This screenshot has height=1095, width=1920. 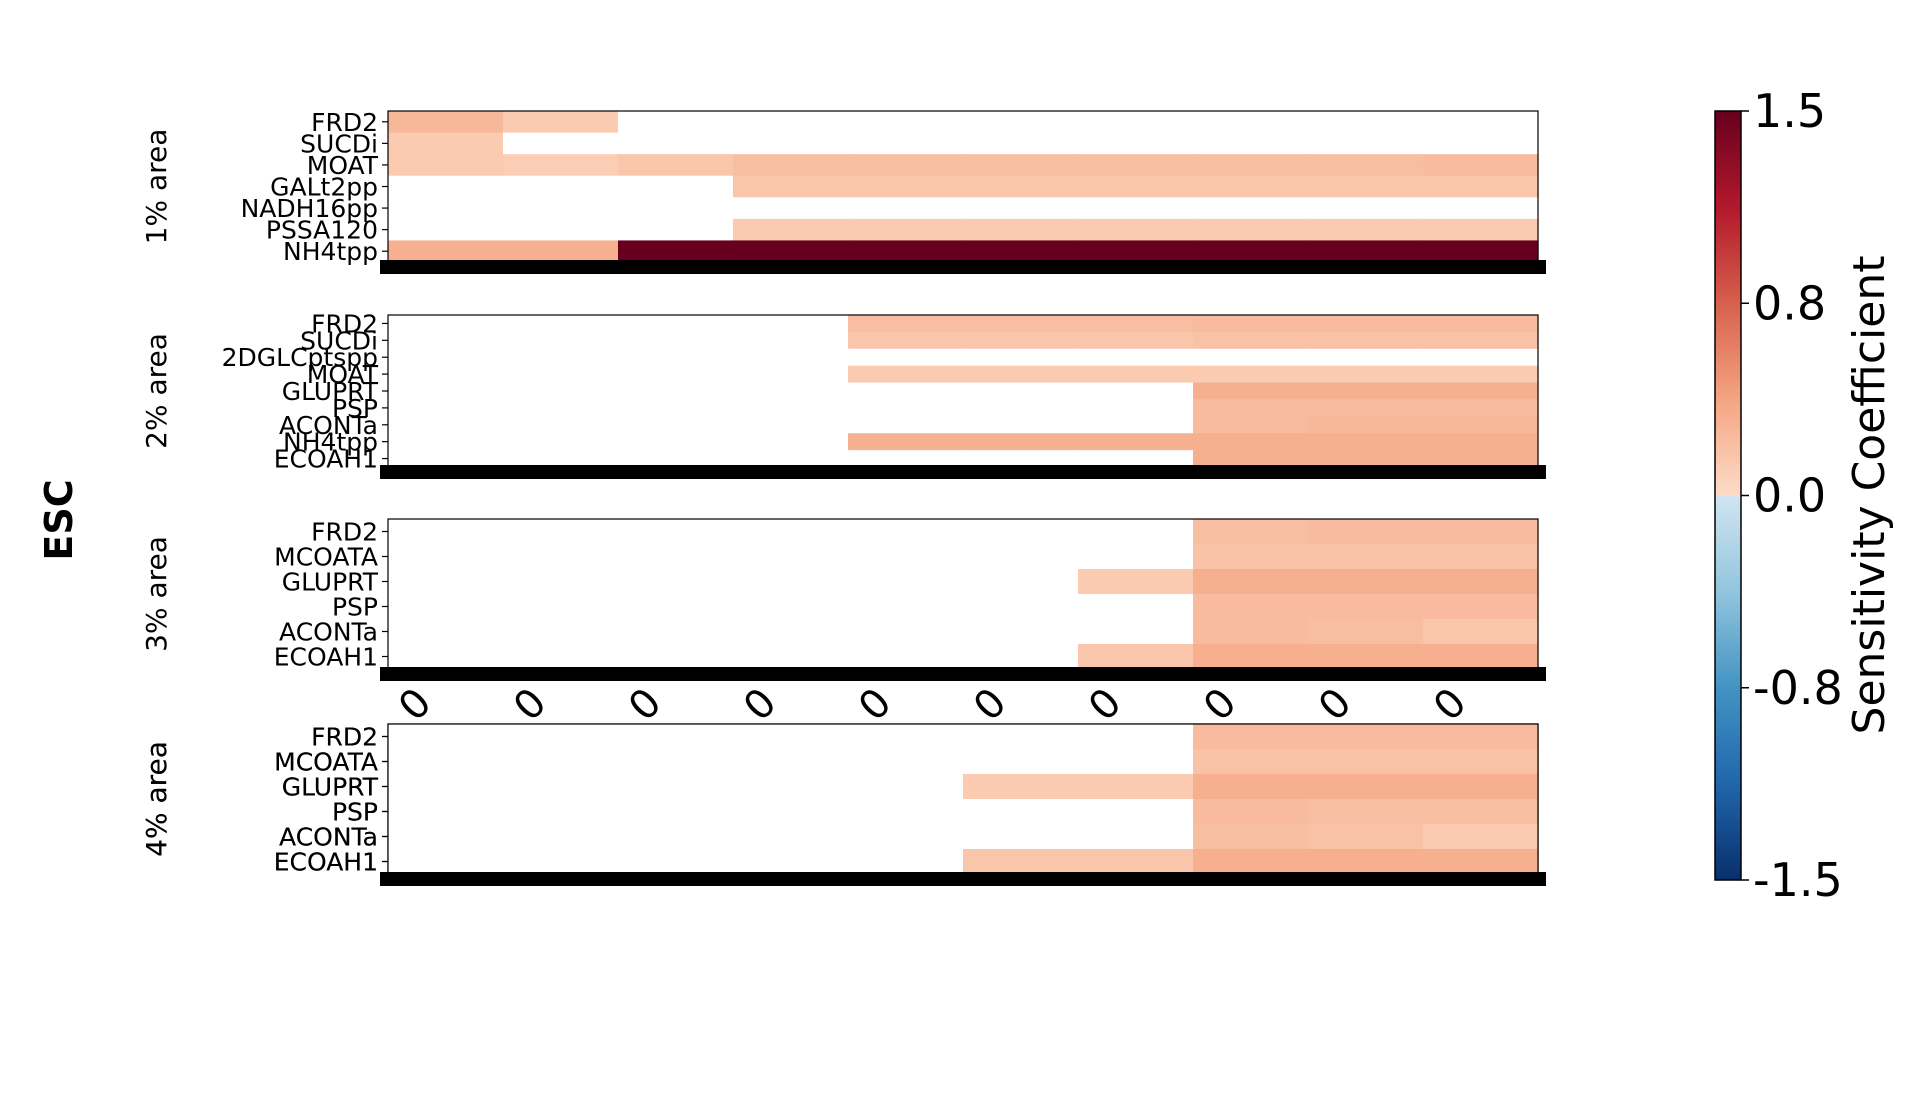 I want to click on y-tick-label: PSSA120, so click(x=322, y=230).